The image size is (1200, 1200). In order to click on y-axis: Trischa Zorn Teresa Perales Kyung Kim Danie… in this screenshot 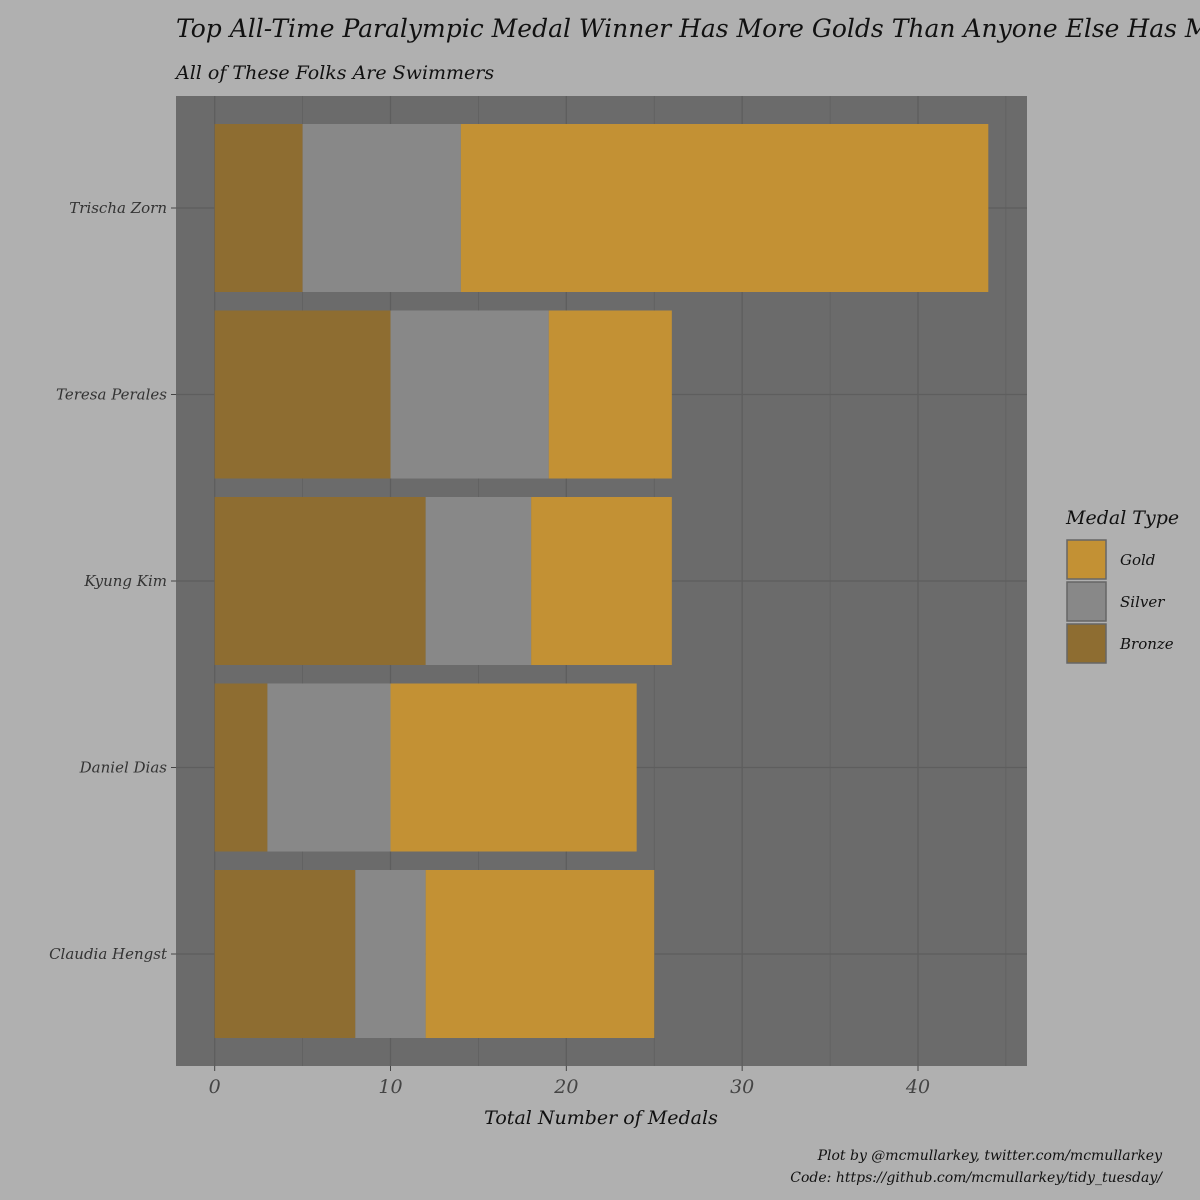, I will do `click(112, 581)`.